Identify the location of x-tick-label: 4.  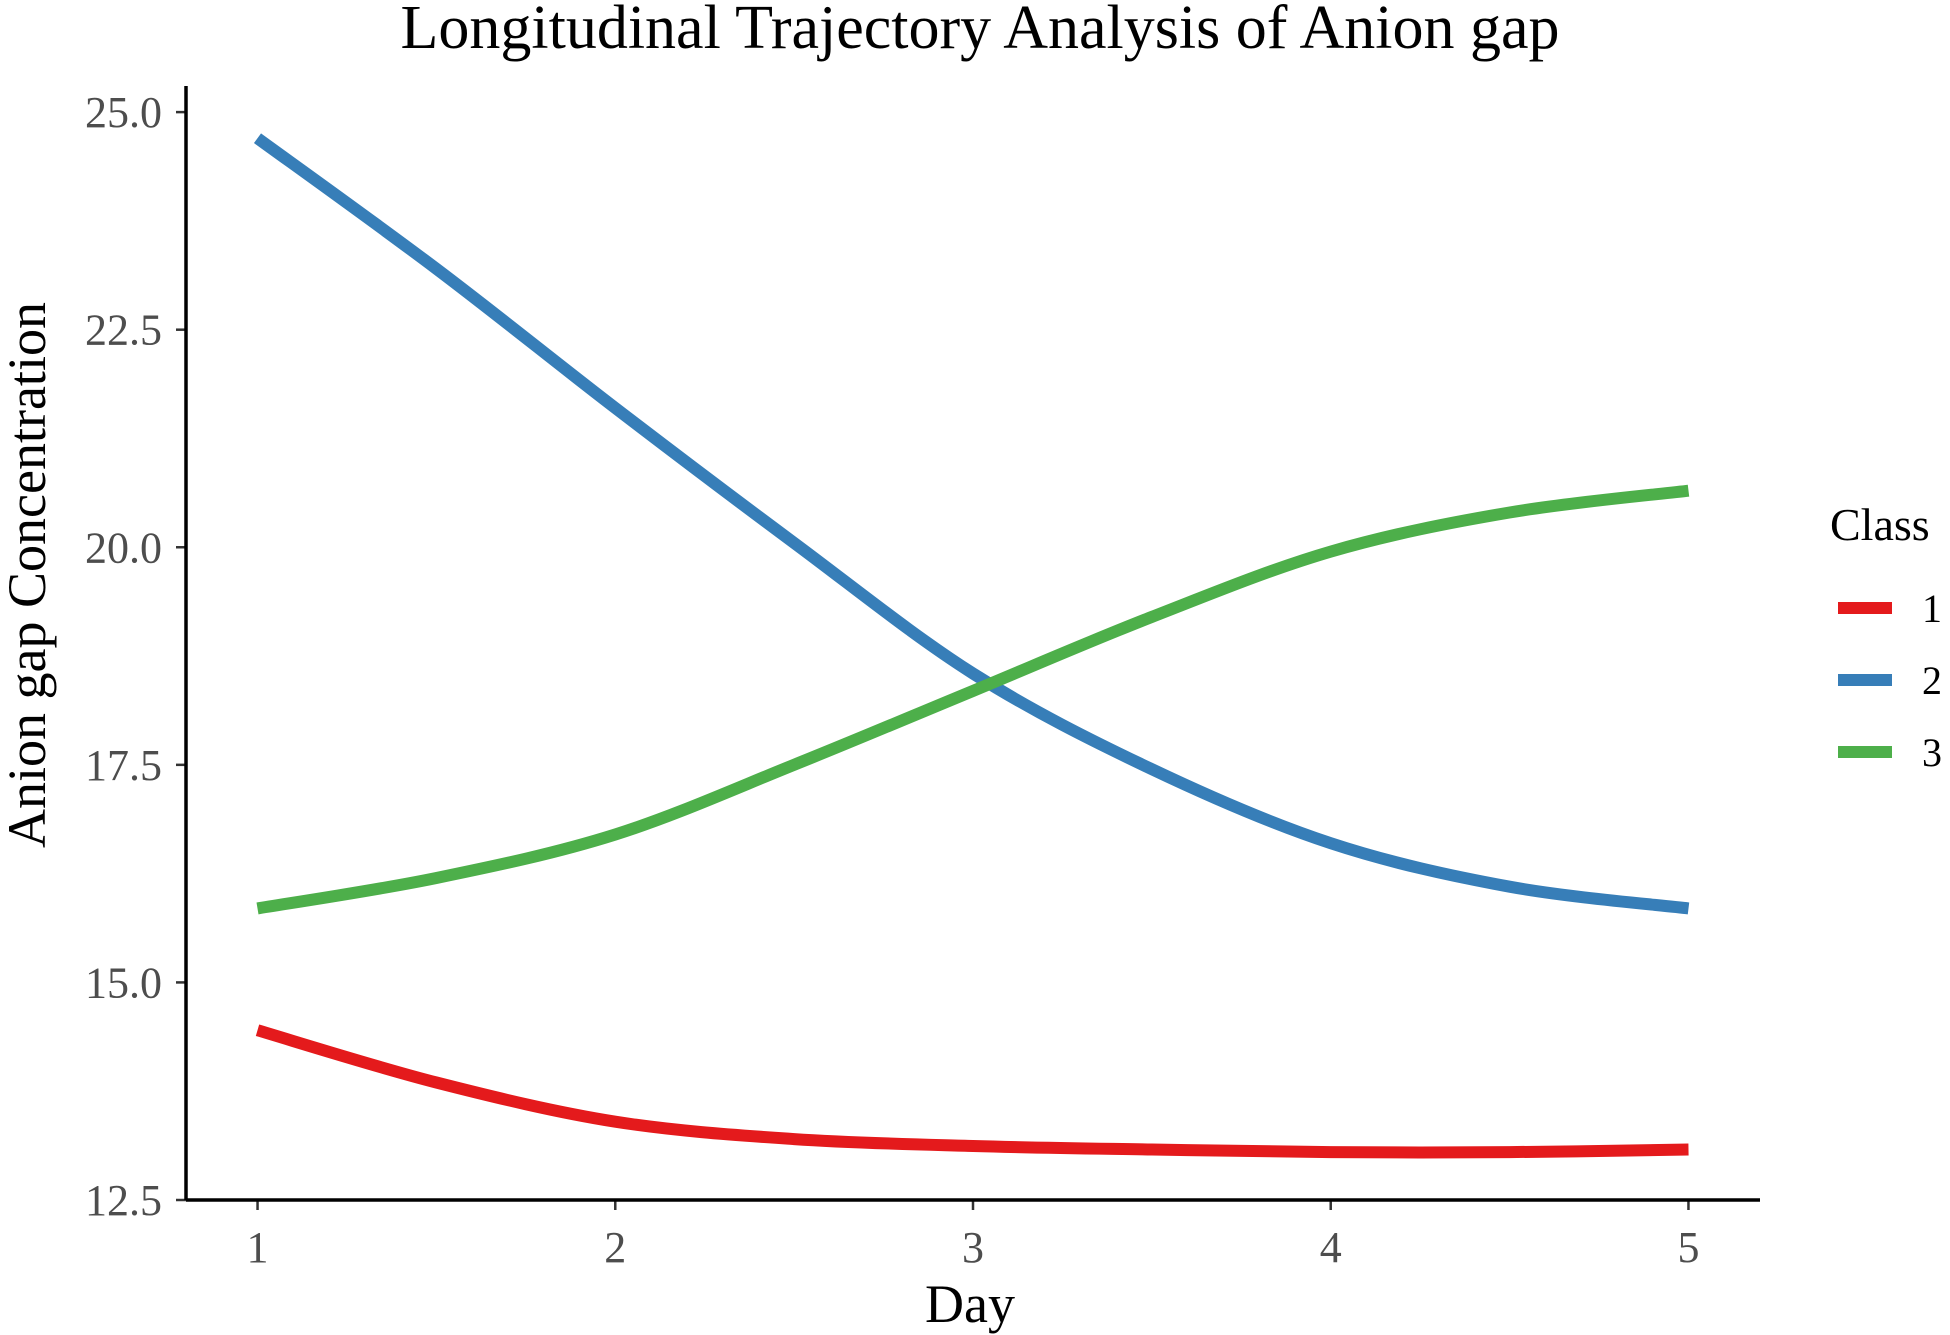
(1331, 1247).